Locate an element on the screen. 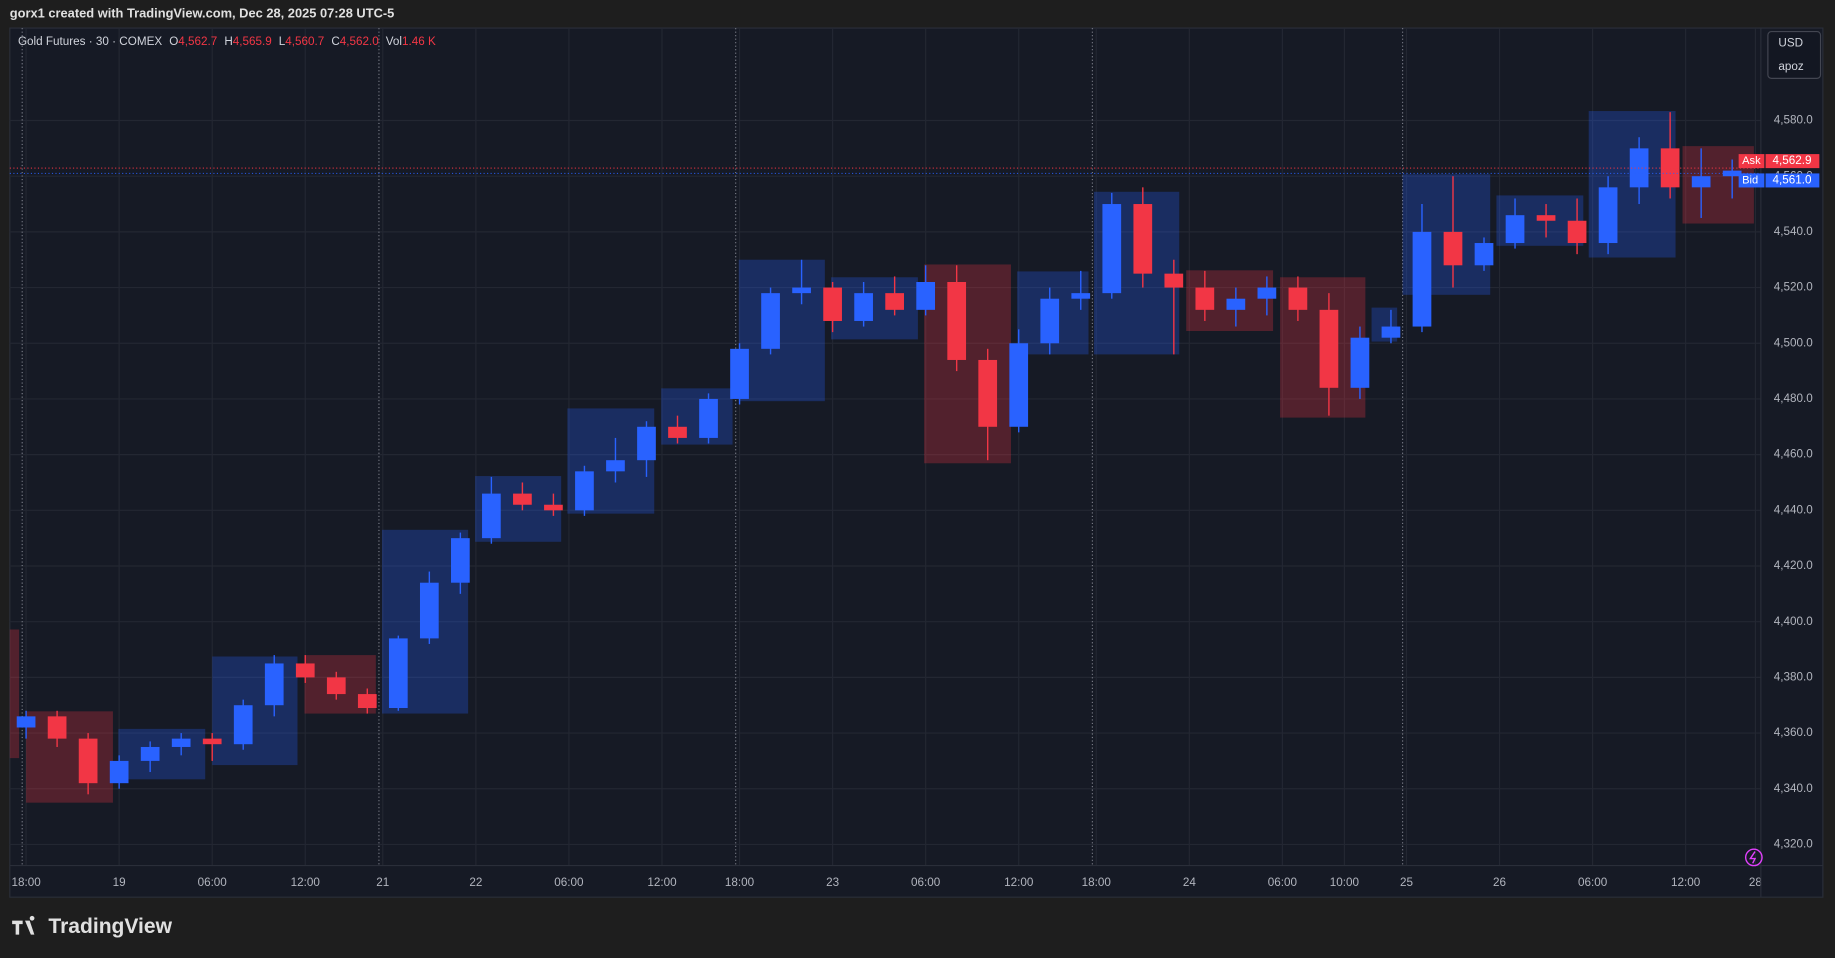 The height and width of the screenshot is (958, 1835). legend-key: L is located at coordinates (282, 41).